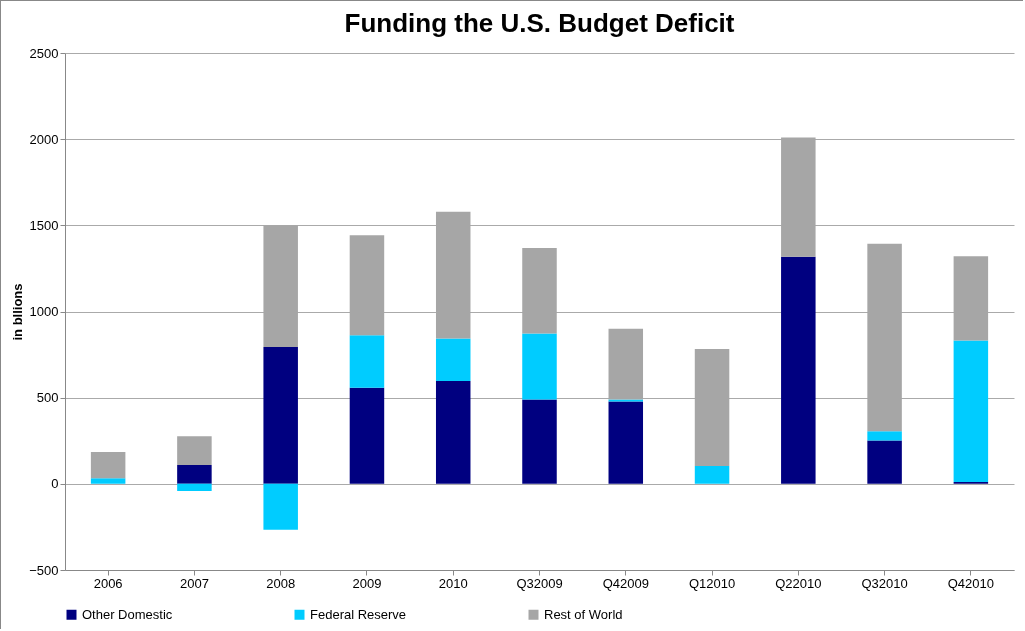 The width and height of the screenshot is (1025, 631). I want to click on x-tick-label: Q42010, so click(970, 583).